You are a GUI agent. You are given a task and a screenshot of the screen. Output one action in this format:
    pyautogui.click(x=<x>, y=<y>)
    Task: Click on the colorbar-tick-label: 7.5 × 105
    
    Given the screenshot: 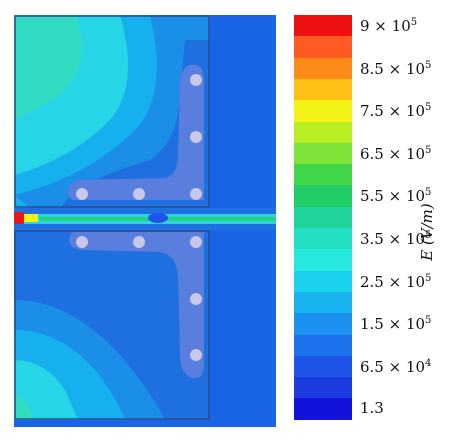 What is the action you would take?
    pyautogui.click(x=396, y=111)
    